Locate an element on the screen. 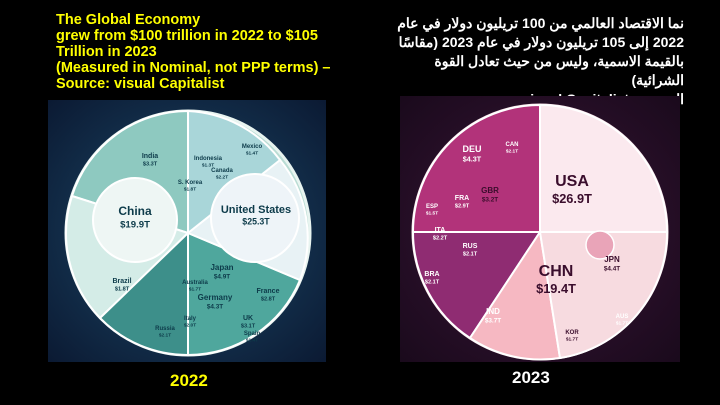 The height and width of the screenshot is (405, 720). country-value: $3.1T is located at coordinates (248, 326).